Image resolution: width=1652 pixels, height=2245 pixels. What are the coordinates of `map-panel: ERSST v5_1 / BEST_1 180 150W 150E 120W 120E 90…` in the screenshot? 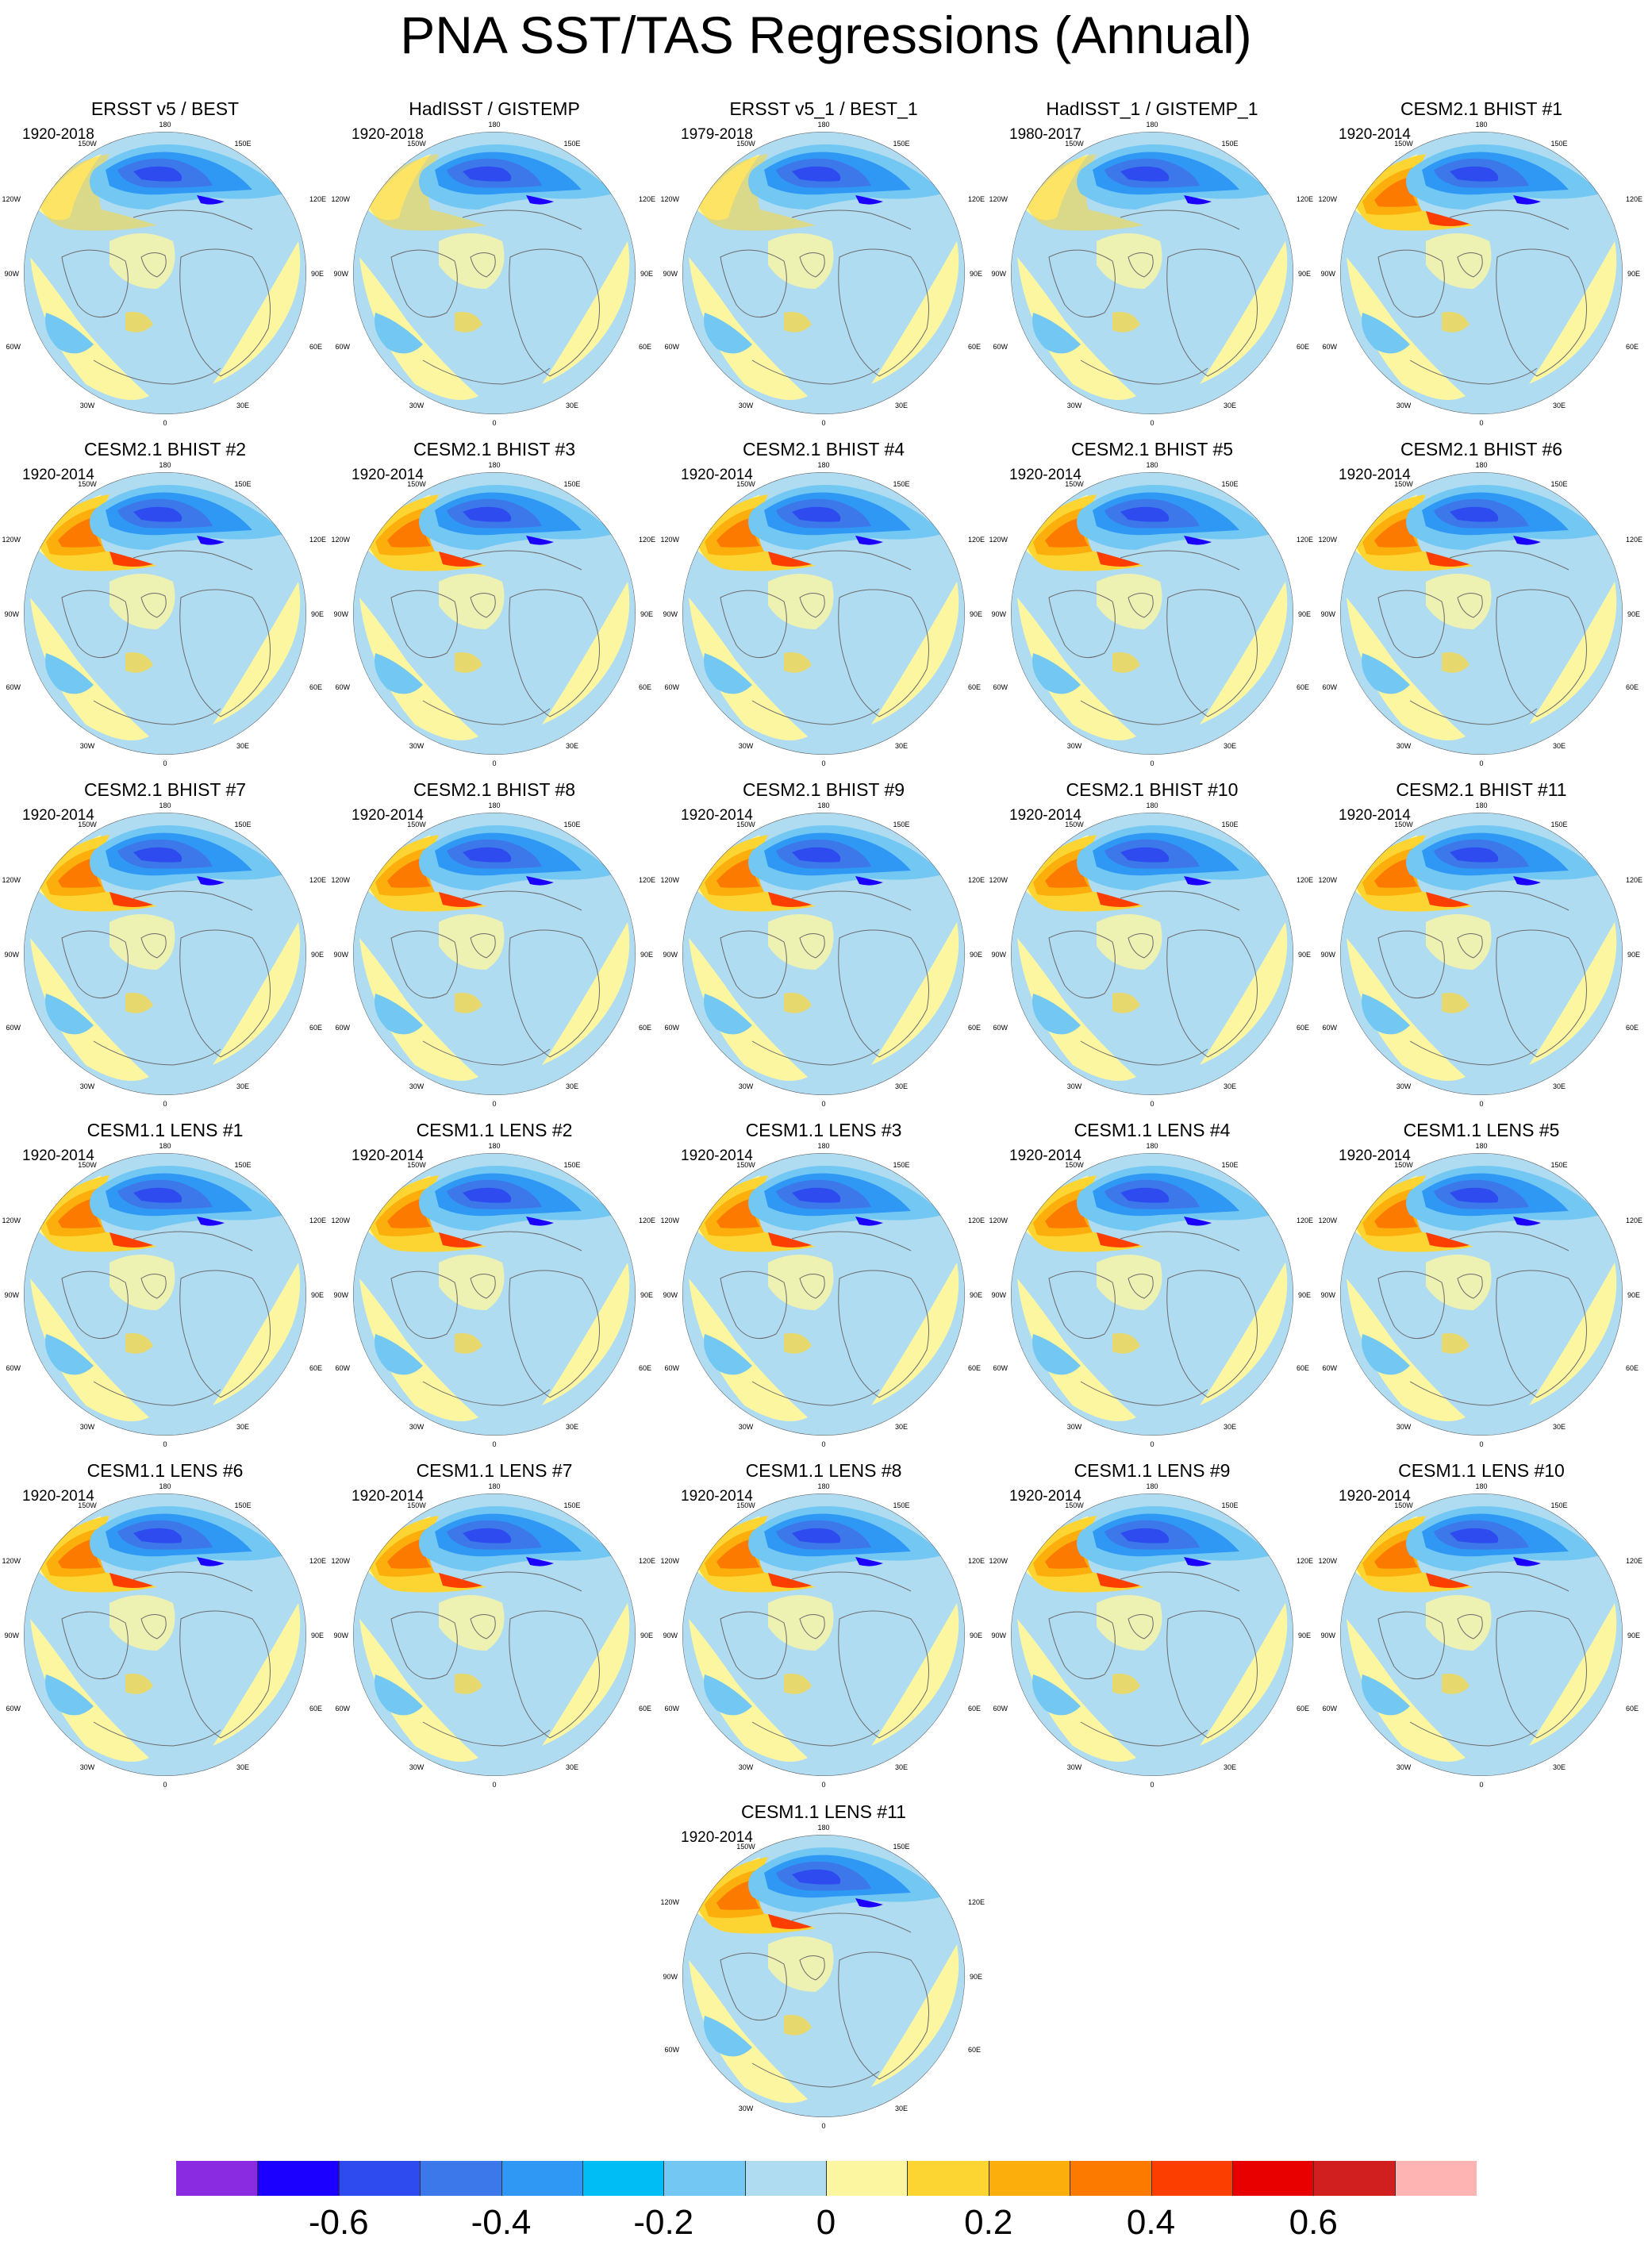 It's located at (822, 262).